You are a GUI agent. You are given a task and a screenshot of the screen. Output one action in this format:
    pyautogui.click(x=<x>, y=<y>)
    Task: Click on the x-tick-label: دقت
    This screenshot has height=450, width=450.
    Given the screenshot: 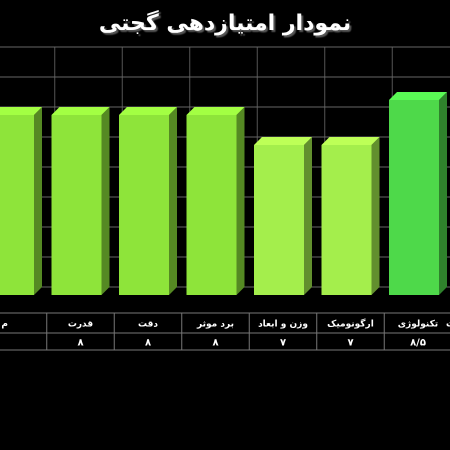 What is the action you would take?
    pyautogui.click(x=148, y=325)
    